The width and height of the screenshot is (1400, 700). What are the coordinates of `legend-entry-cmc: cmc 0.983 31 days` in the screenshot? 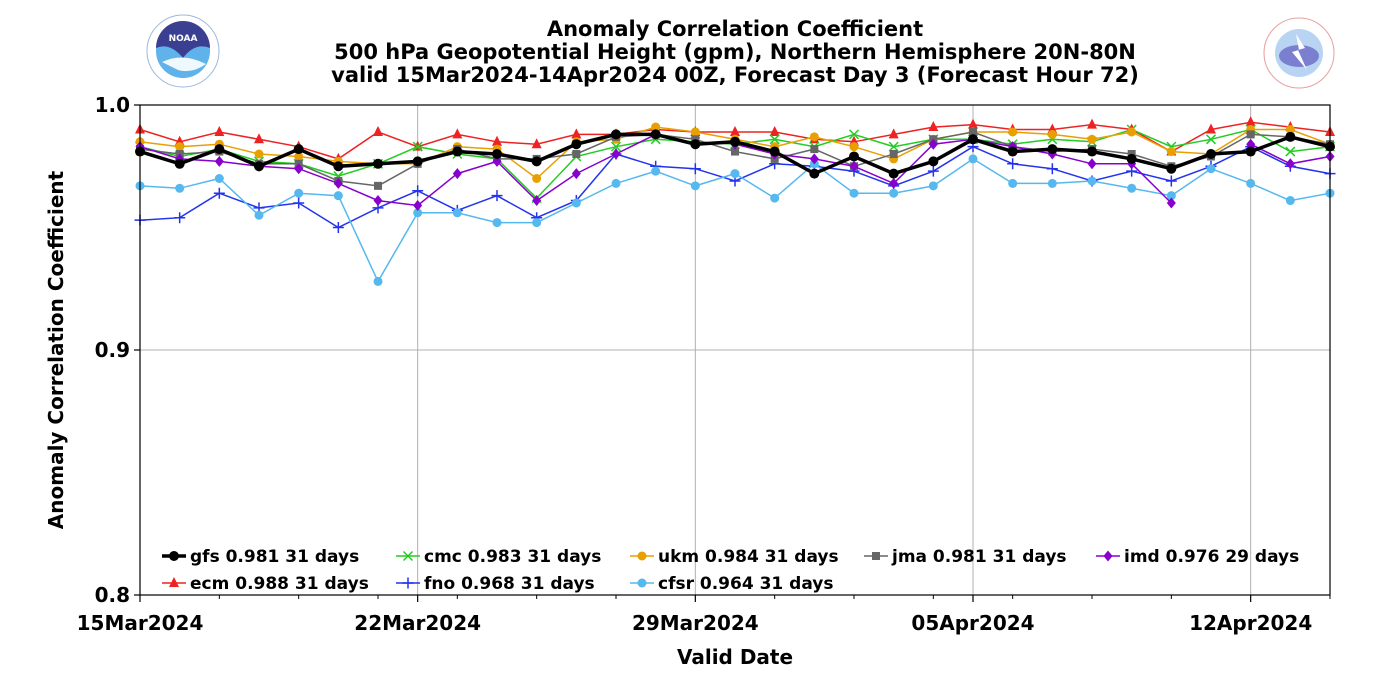 It's located at (498, 557).